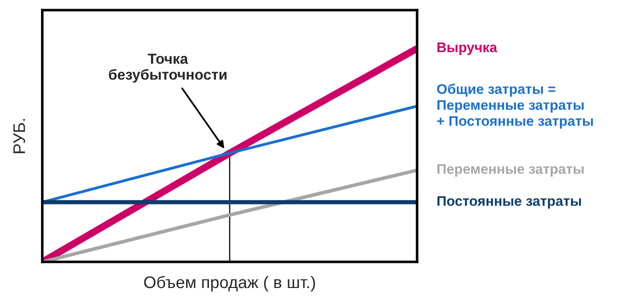 This screenshot has width=631, height=306. Describe the element at coordinates (167, 68) in the screenshot. I see `annotation: Точка безубыточности` at that location.